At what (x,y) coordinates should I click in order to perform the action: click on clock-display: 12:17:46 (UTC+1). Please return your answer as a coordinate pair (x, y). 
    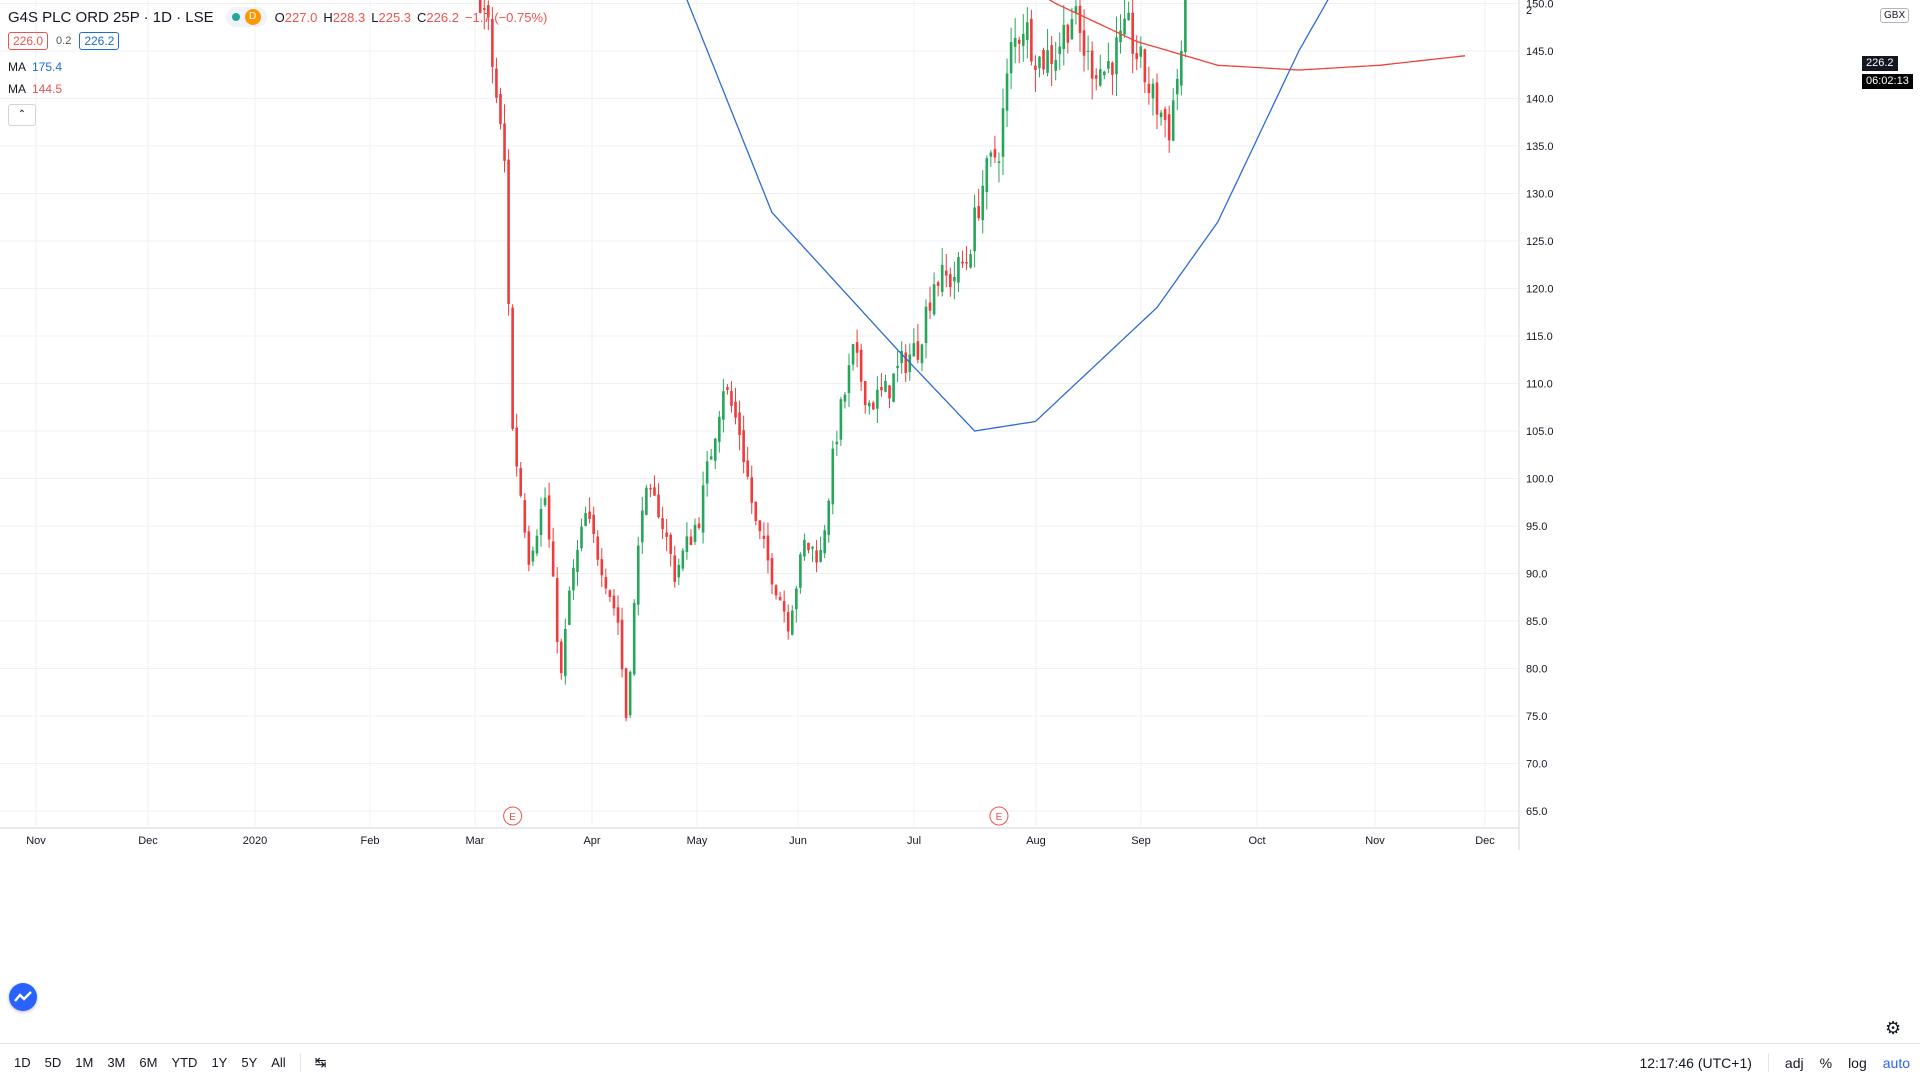
    Looking at the image, I should click on (1695, 1062).